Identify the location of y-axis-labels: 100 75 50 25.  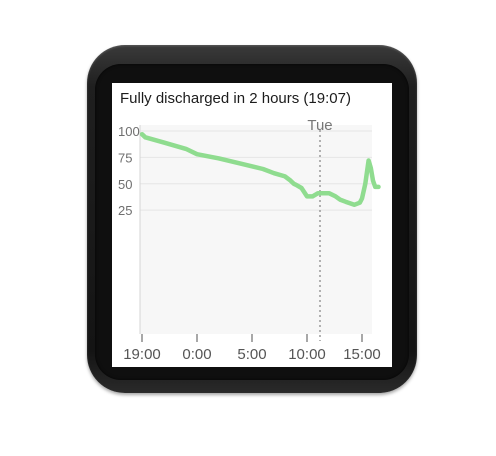
(129, 171).